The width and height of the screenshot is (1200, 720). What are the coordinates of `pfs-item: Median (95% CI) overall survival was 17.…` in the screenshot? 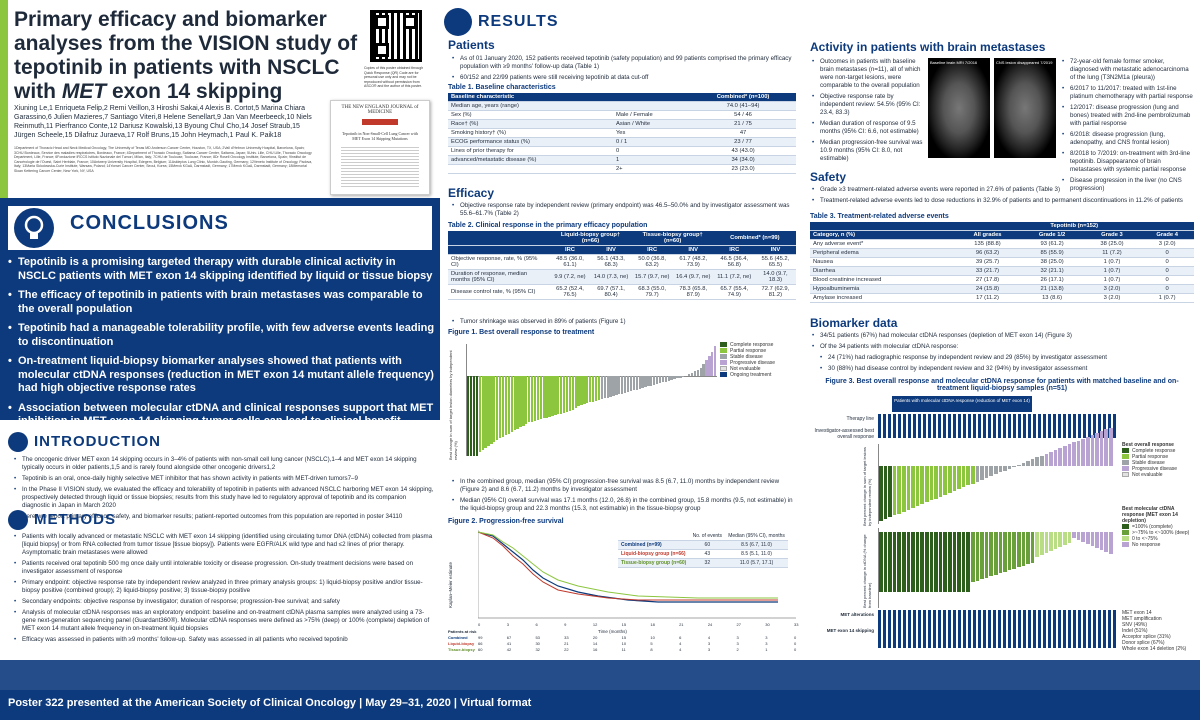 It's located at (624, 505).